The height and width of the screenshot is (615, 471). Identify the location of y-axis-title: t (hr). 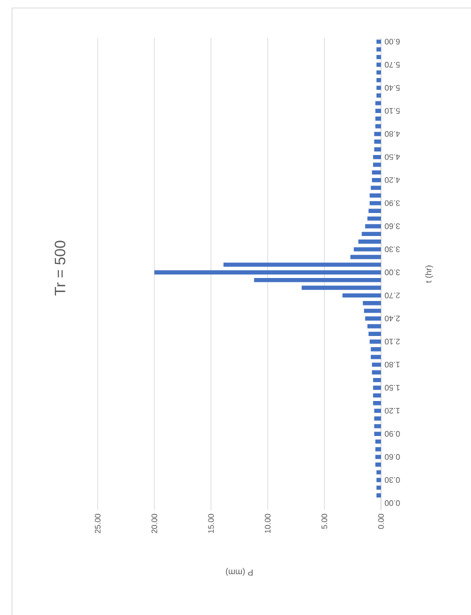
(429, 274).